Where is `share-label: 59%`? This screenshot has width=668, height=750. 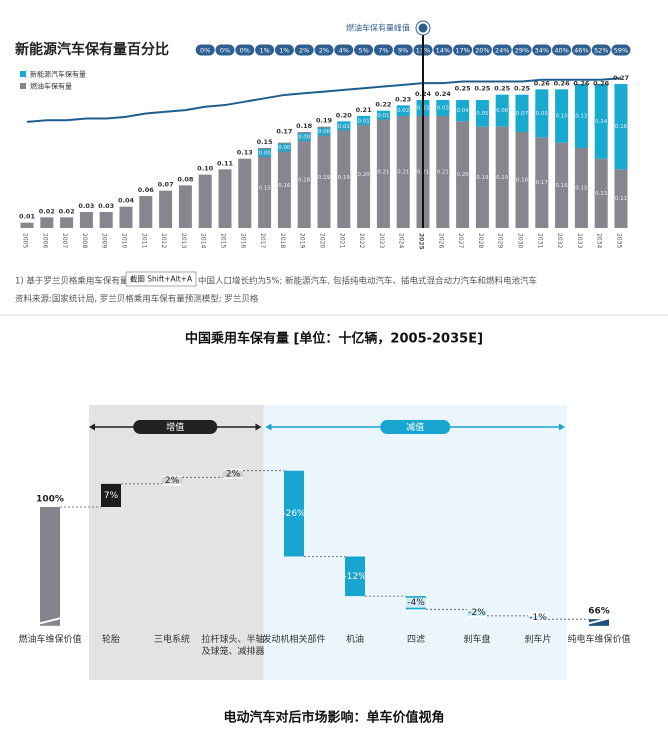
share-label: 59% is located at coordinates (621, 51).